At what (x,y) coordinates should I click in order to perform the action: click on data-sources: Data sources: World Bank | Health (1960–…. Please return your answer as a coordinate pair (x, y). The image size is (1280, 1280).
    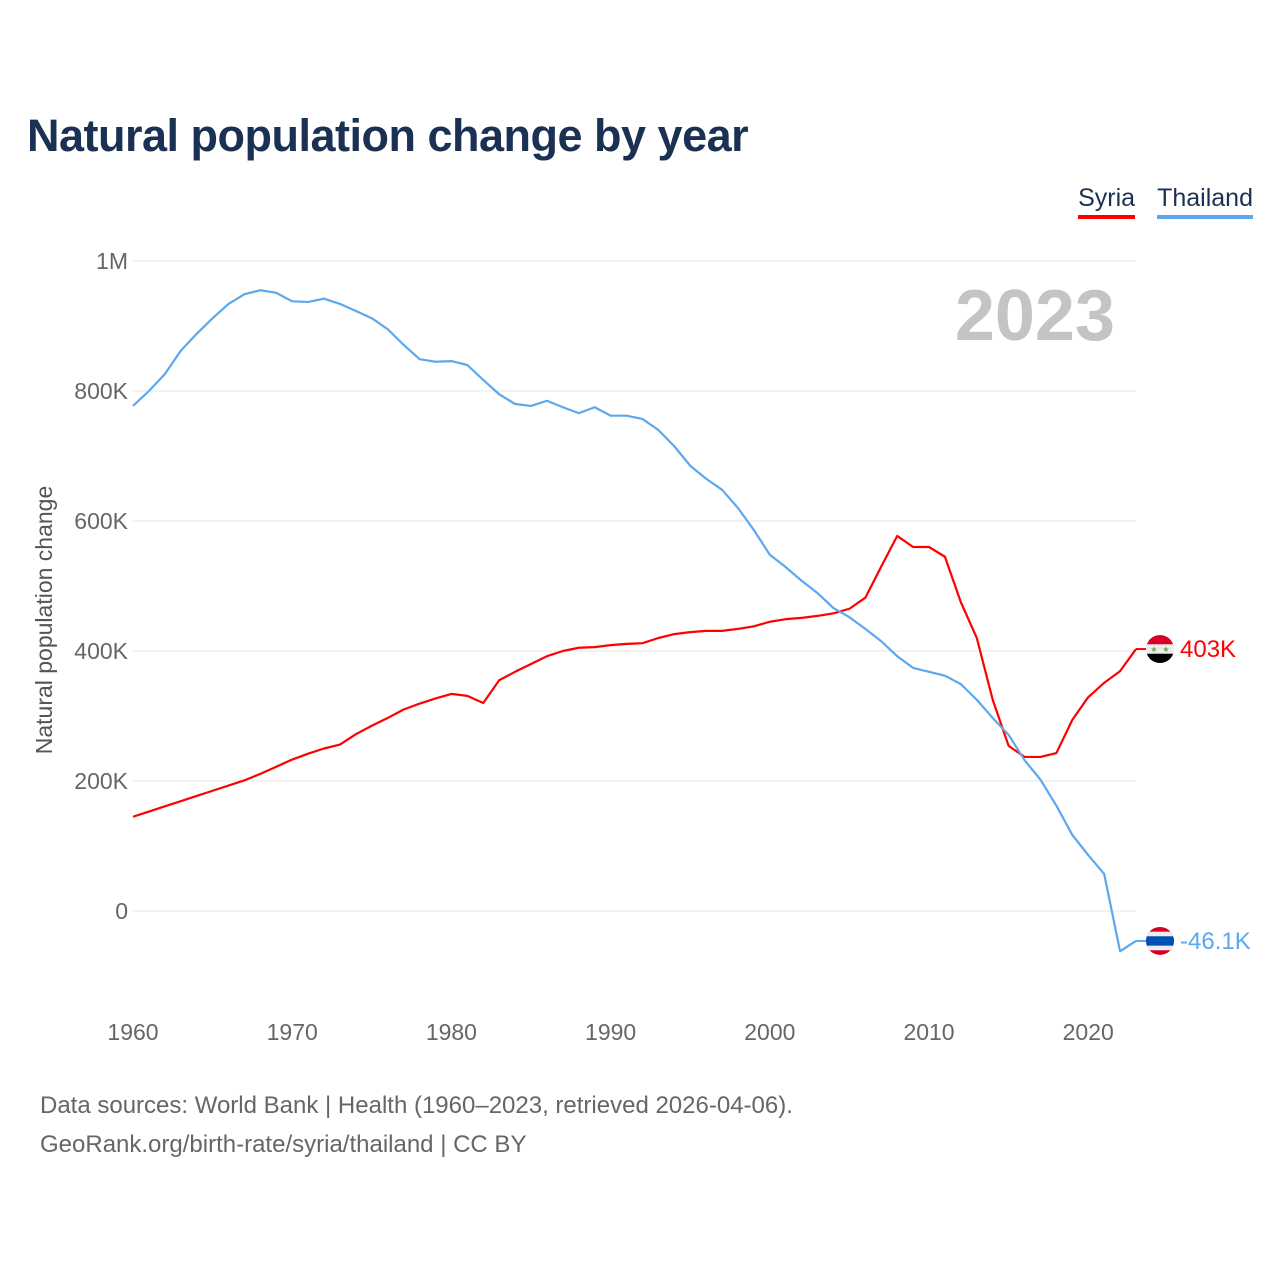
    Looking at the image, I should click on (416, 1105).